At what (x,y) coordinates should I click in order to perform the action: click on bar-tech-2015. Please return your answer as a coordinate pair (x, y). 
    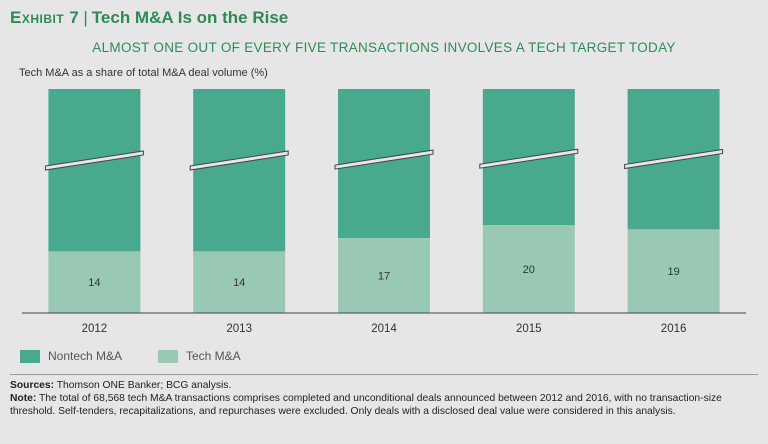
    Looking at the image, I should click on (528, 269).